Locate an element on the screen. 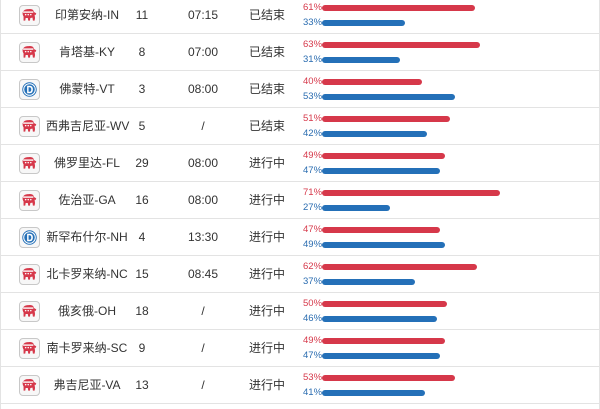 The width and height of the screenshot is (600, 409). electoral-votes: 8 is located at coordinates (142, 52).